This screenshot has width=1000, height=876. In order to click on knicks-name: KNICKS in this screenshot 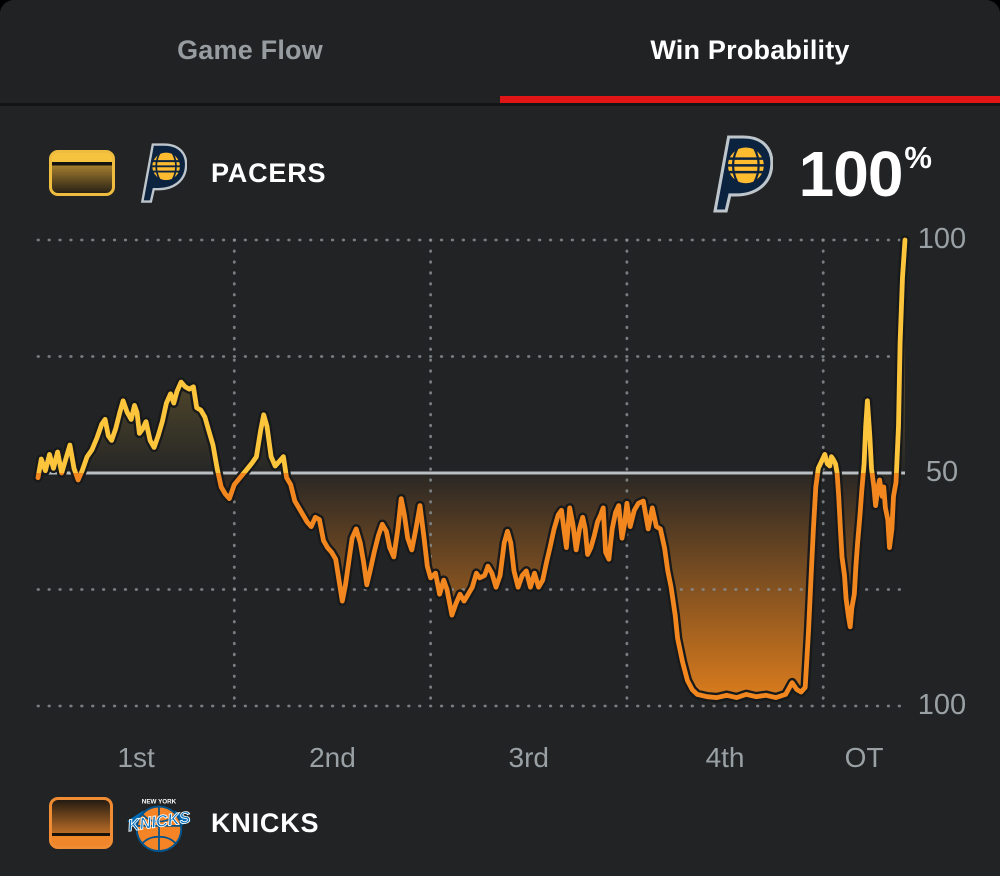, I will do `click(265, 822)`.